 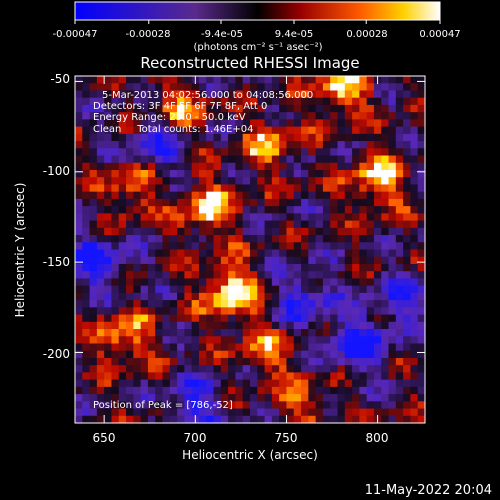 What do you see at coordinates (428, 490) in the screenshot?
I see `footer-date: 11-May-2022 20:04` at bounding box center [428, 490].